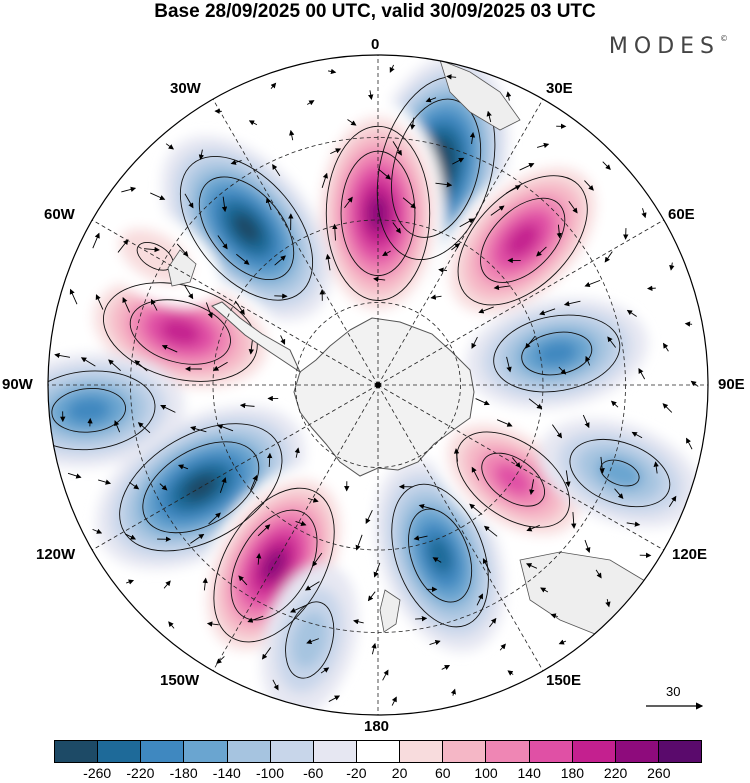 Image resolution: width=750 pixels, height=783 pixels. I want to click on africa-tip, so click(480, 95).